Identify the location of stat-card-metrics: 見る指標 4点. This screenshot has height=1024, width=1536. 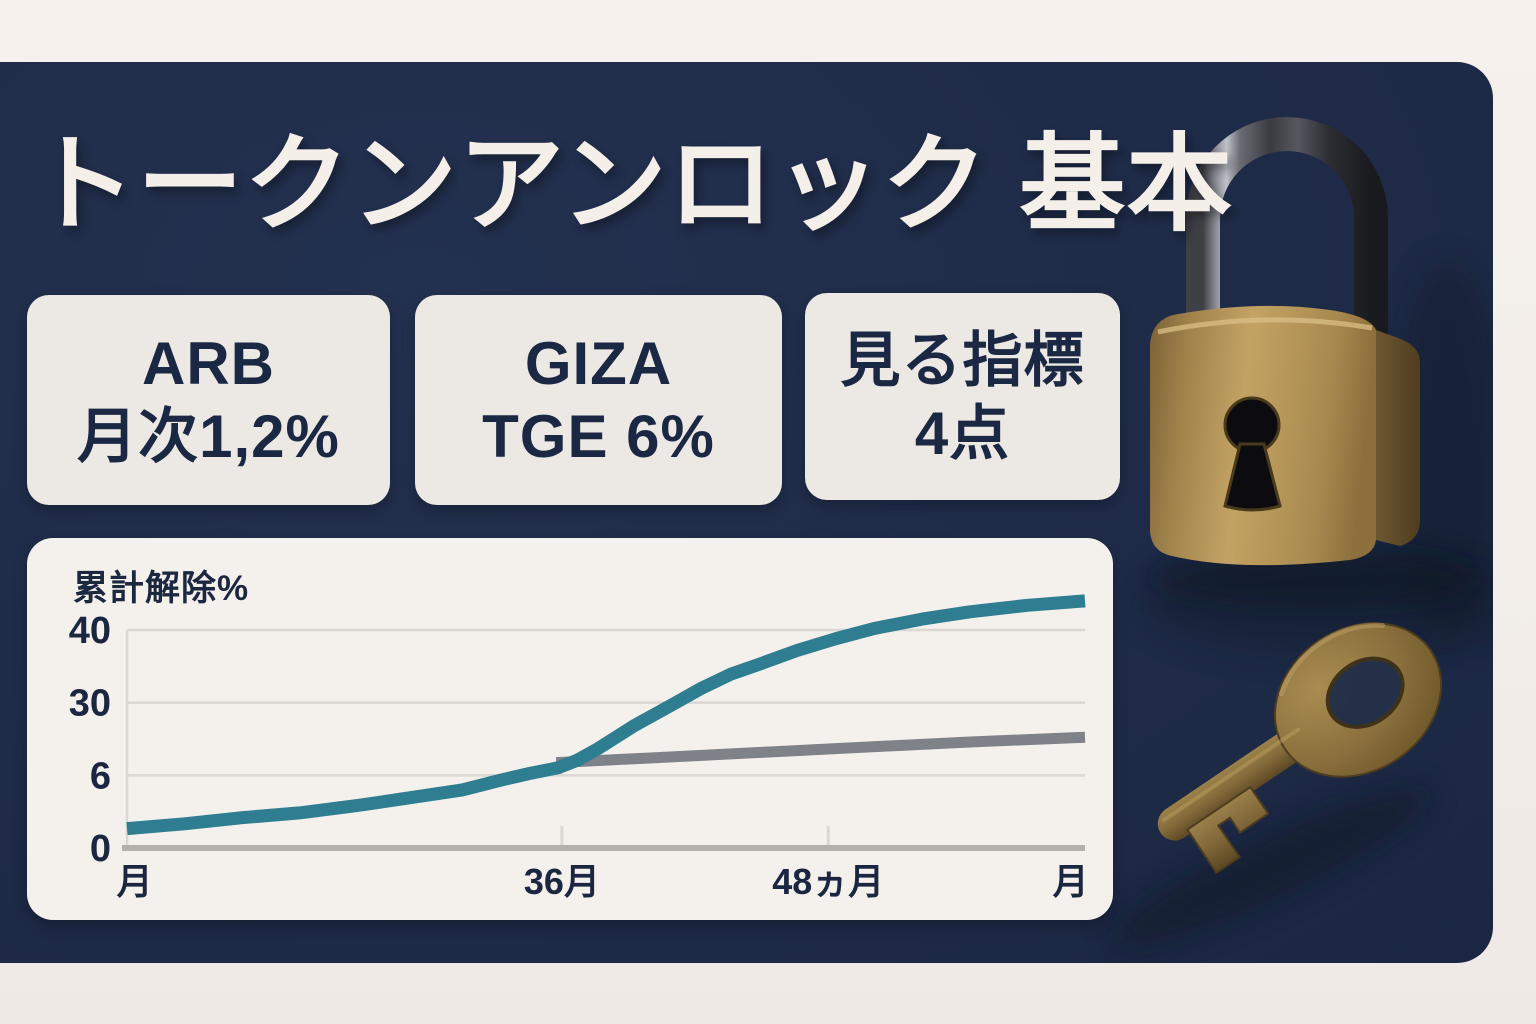
(962, 396).